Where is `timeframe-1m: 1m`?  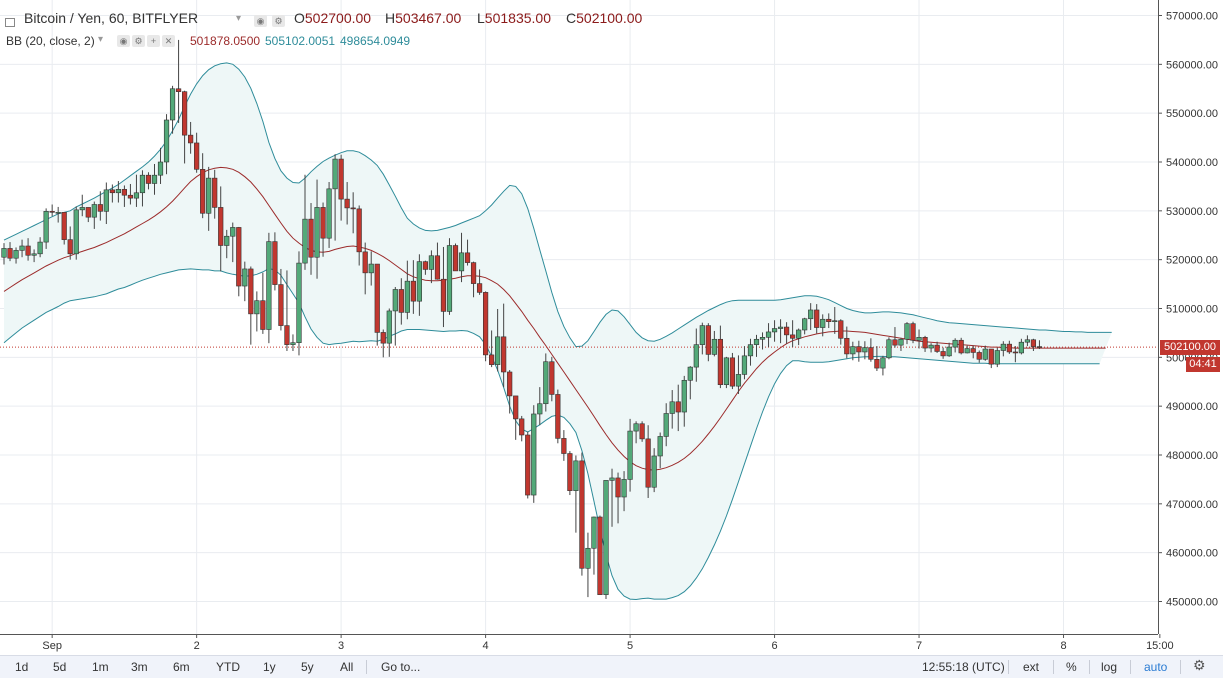
timeframe-1m: 1m is located at coordinates (100, 667).